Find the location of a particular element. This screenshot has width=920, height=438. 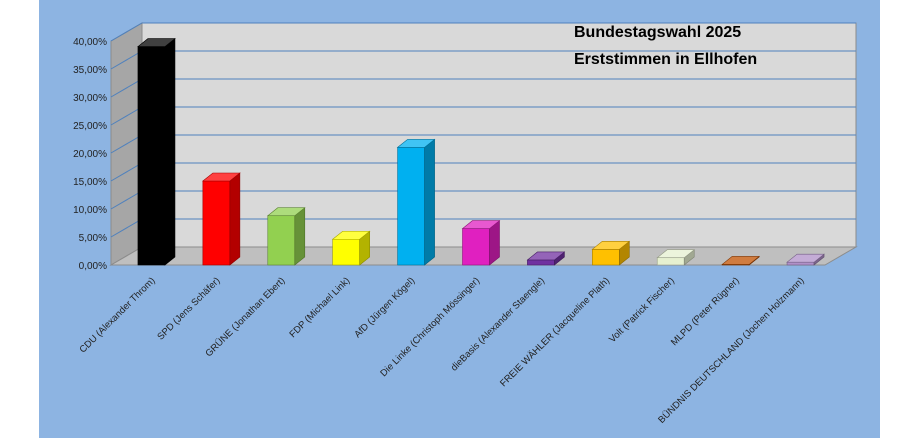

chart-title-line-2: Erststimmen in Ellhofen is located at coordinates (665, 59).